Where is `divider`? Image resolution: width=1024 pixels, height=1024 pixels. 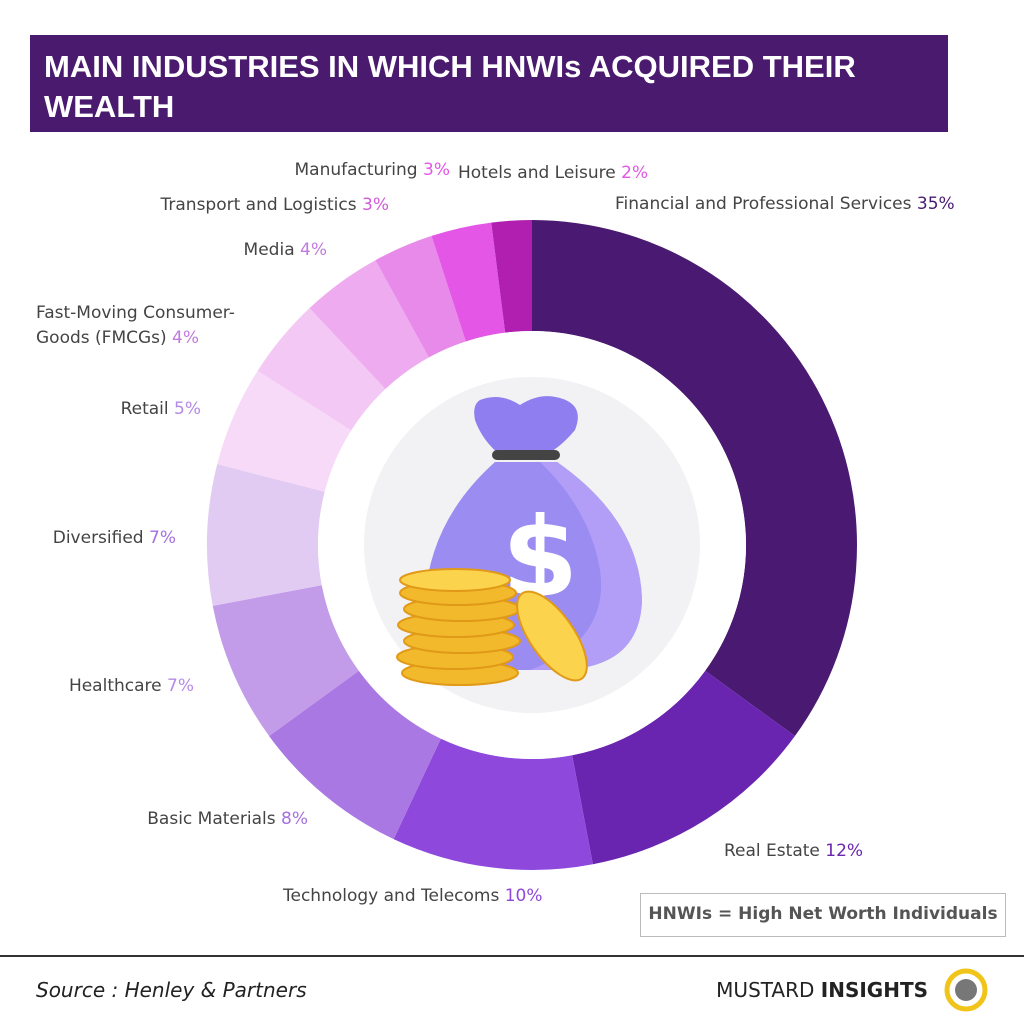
divider is located at coordinates (512, 956).